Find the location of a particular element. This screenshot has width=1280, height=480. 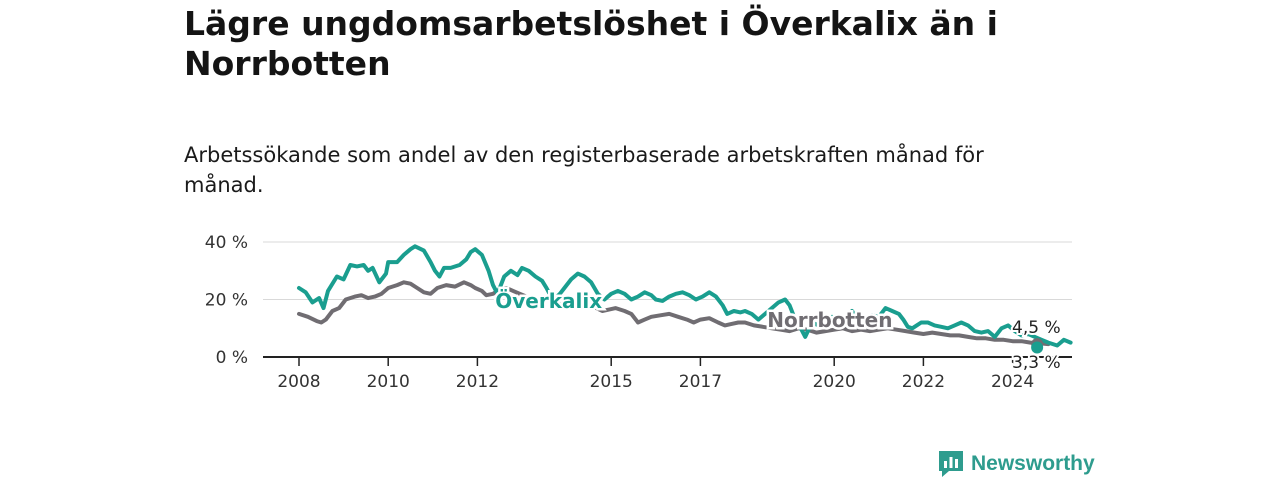

series-line-overkalix is located at coordinates (685, 296).